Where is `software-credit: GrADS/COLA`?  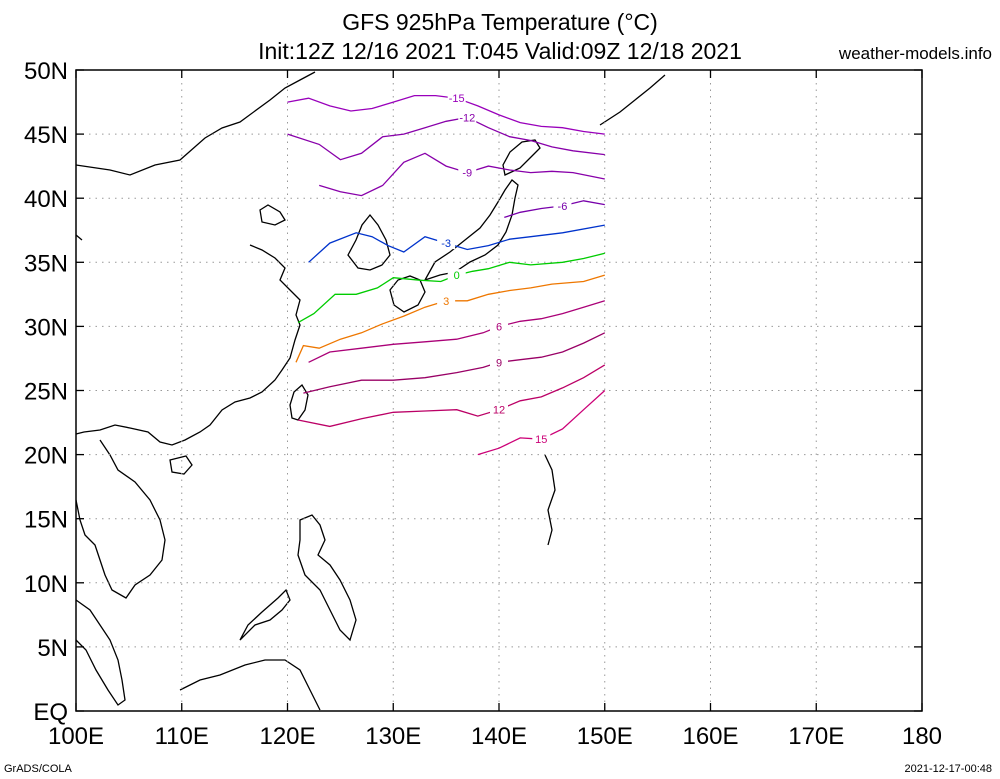 software-credit: GrADS/COLA is located at coordinates (38, 769).